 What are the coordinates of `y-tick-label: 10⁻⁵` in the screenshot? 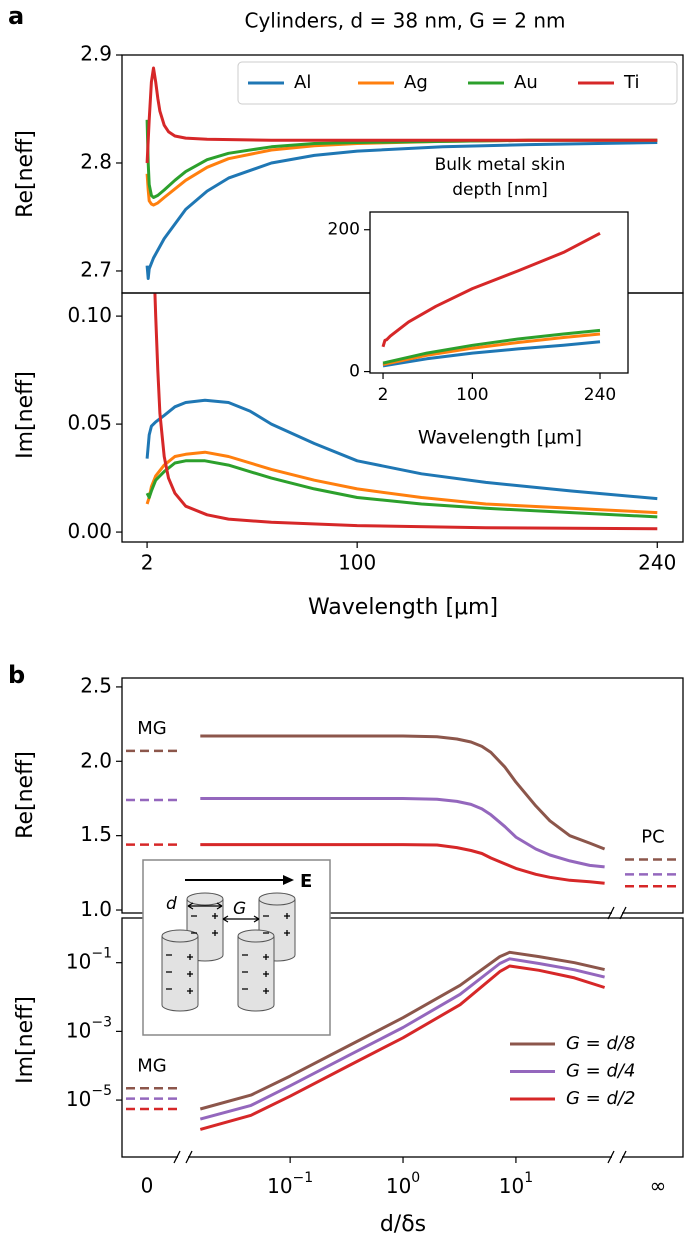 It's located at (89, 1097).